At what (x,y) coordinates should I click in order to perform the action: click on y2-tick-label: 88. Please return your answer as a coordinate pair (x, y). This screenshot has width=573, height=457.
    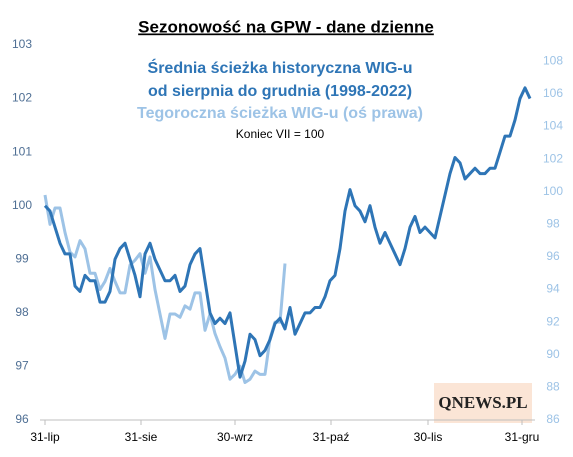
    Looking at the image, I should click on (553, 387).